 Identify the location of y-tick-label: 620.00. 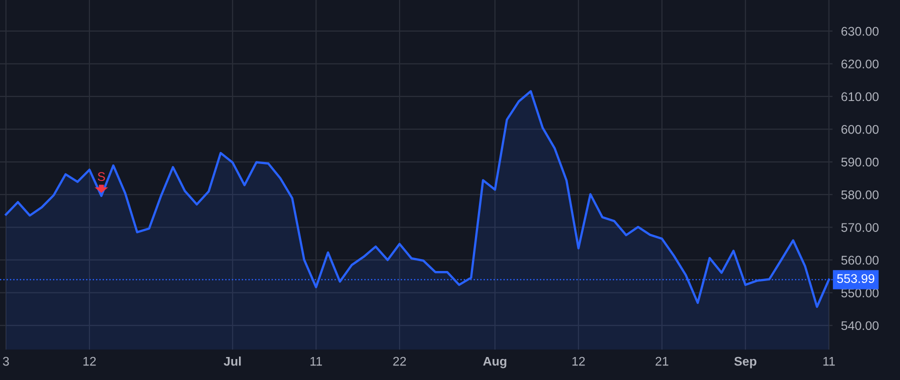
(860, 64).